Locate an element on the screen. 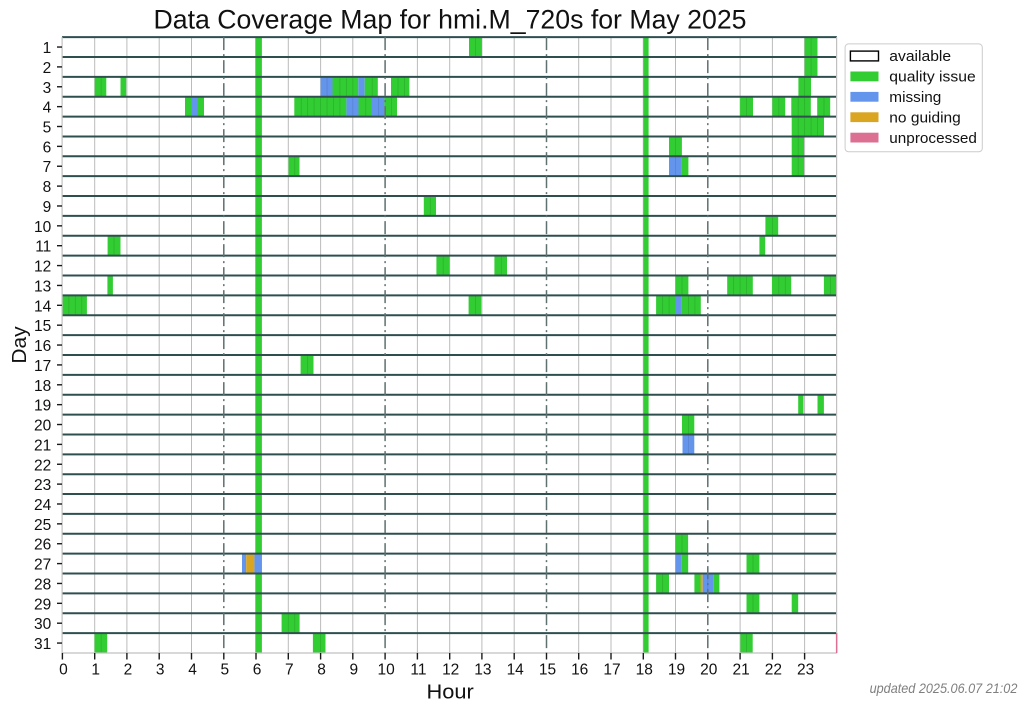 Image resolution: width=1028 pixels, height=711 pixels. svg-text: missing is located at coordinates (915, 97).